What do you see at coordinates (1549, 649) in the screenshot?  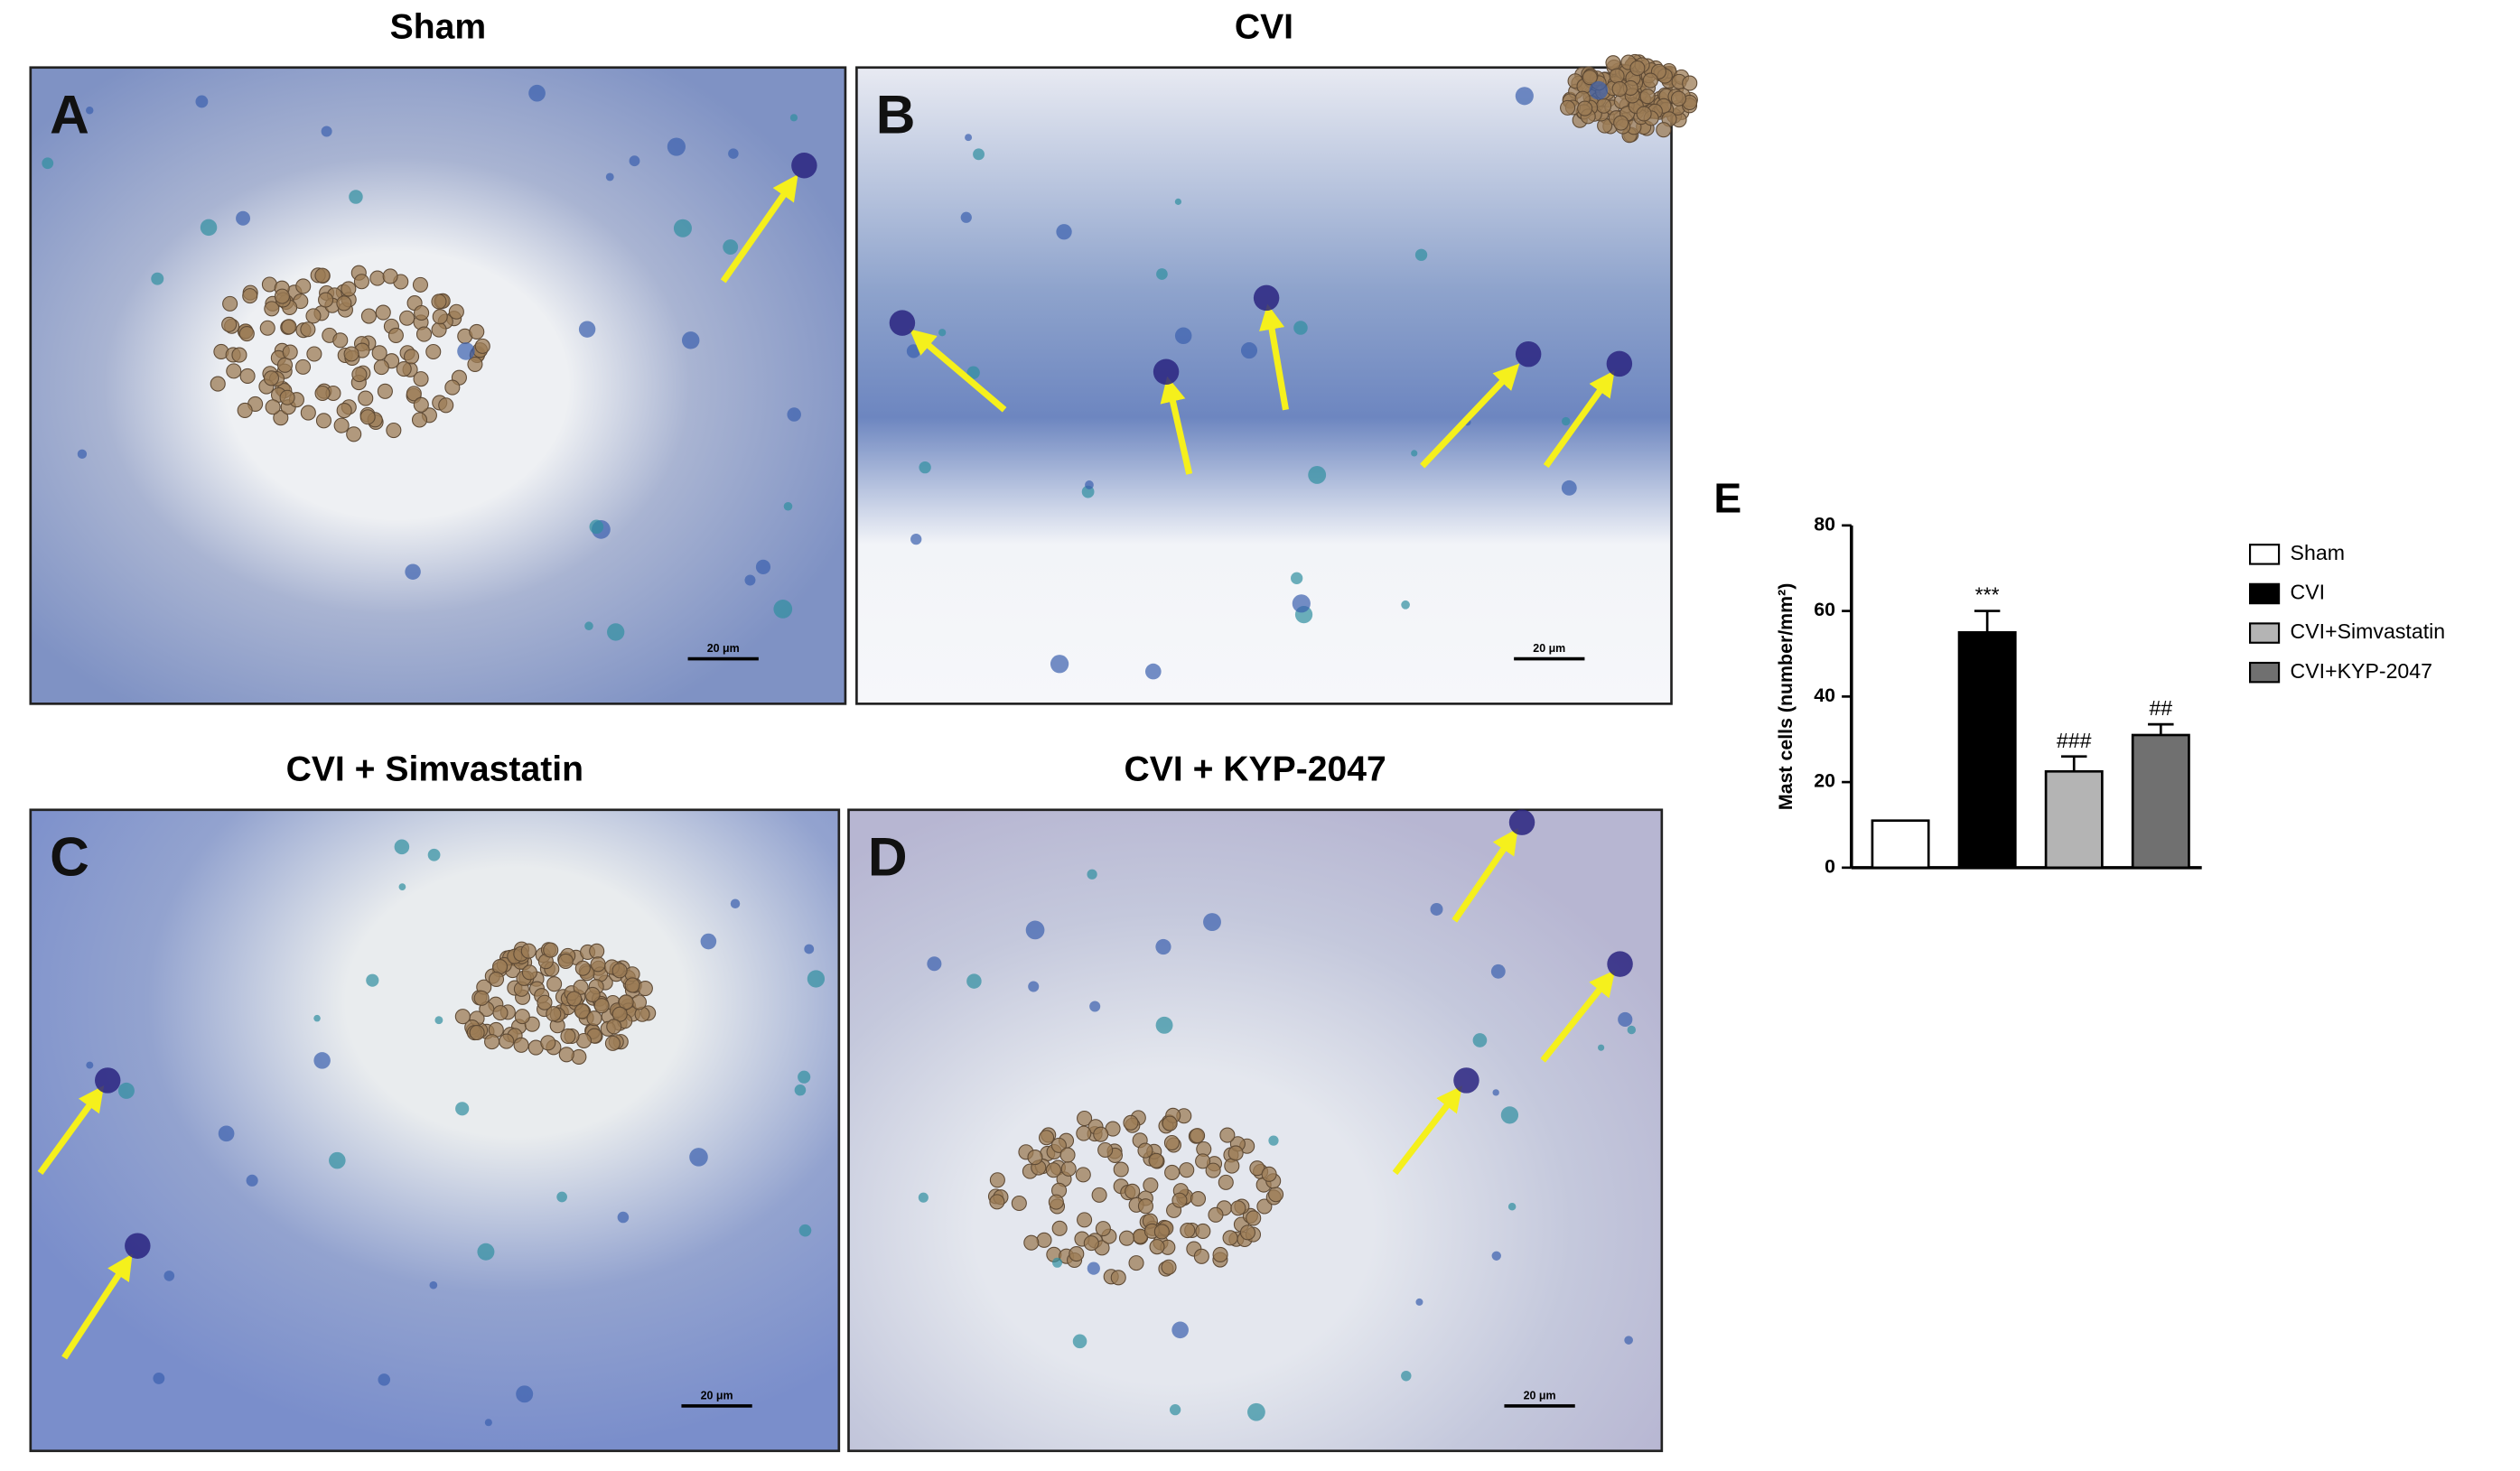 I see `scale-bar-label: 20 μm` at bounding box center [1549, 649].